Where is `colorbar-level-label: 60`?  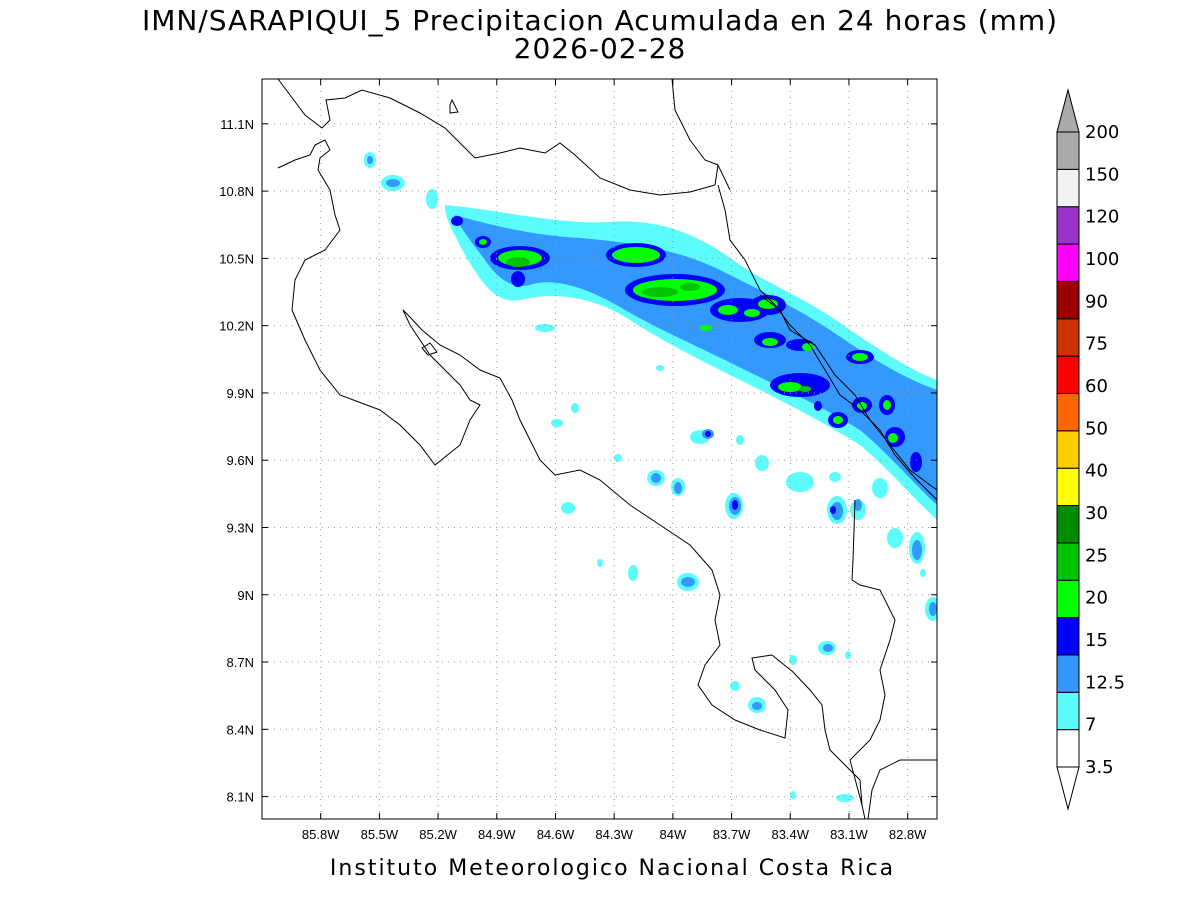
colorbar-level-label: 60 is located at coordinates (1096, 386).